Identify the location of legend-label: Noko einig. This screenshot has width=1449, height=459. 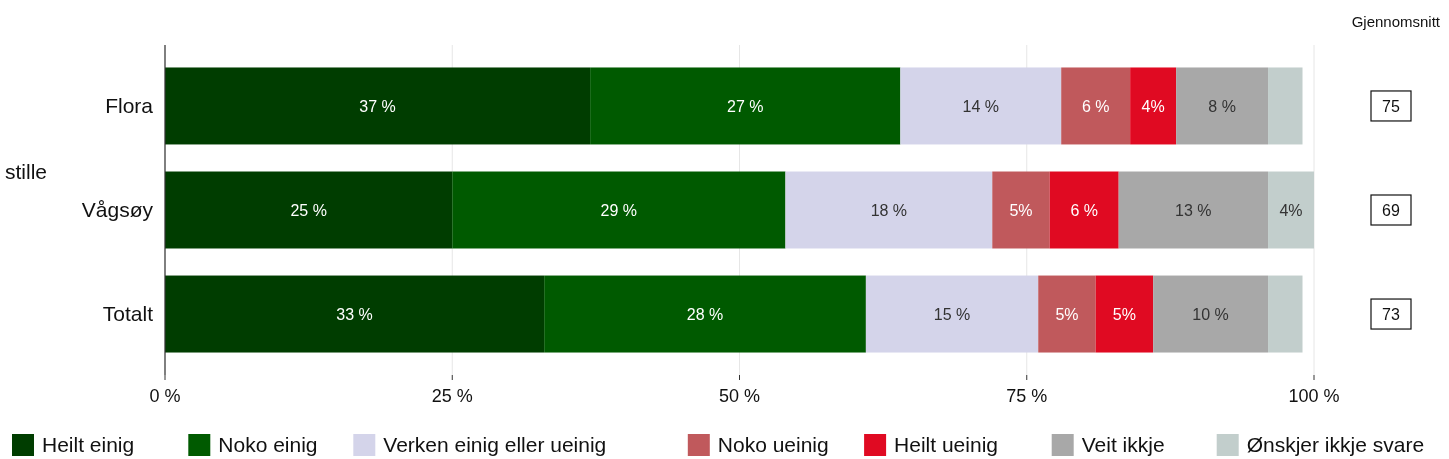
(268, 445).